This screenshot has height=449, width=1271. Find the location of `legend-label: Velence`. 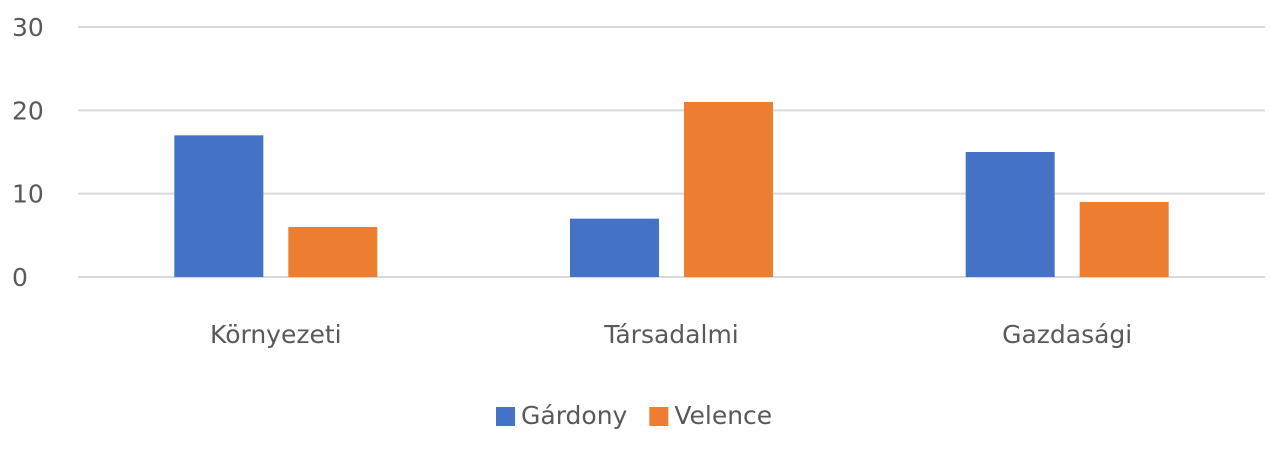

legend-label: Velence is located at coordinates (723, 415).